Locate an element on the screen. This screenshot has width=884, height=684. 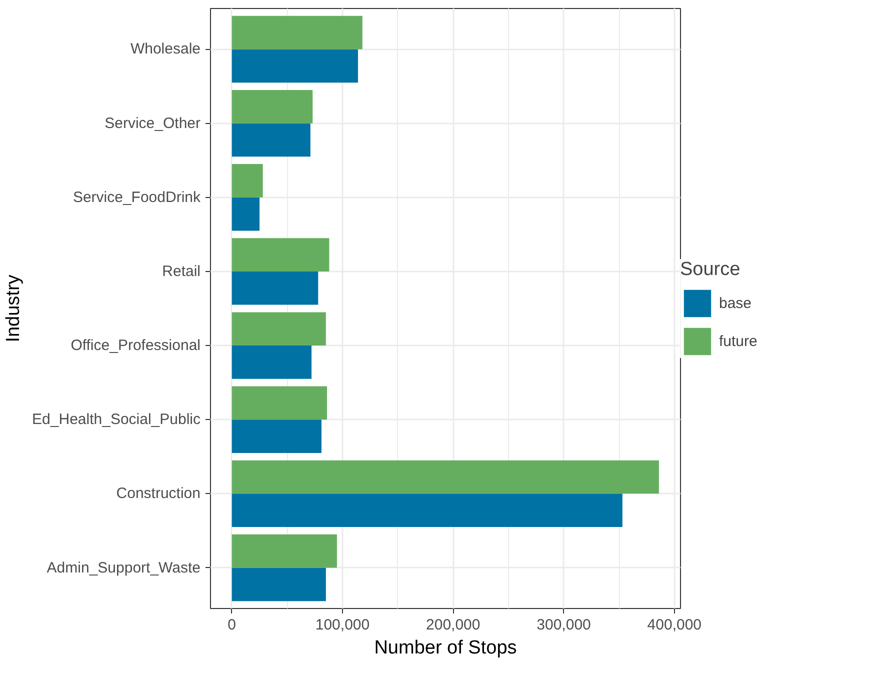
legend-label: future is located at coordinates (738, 341).